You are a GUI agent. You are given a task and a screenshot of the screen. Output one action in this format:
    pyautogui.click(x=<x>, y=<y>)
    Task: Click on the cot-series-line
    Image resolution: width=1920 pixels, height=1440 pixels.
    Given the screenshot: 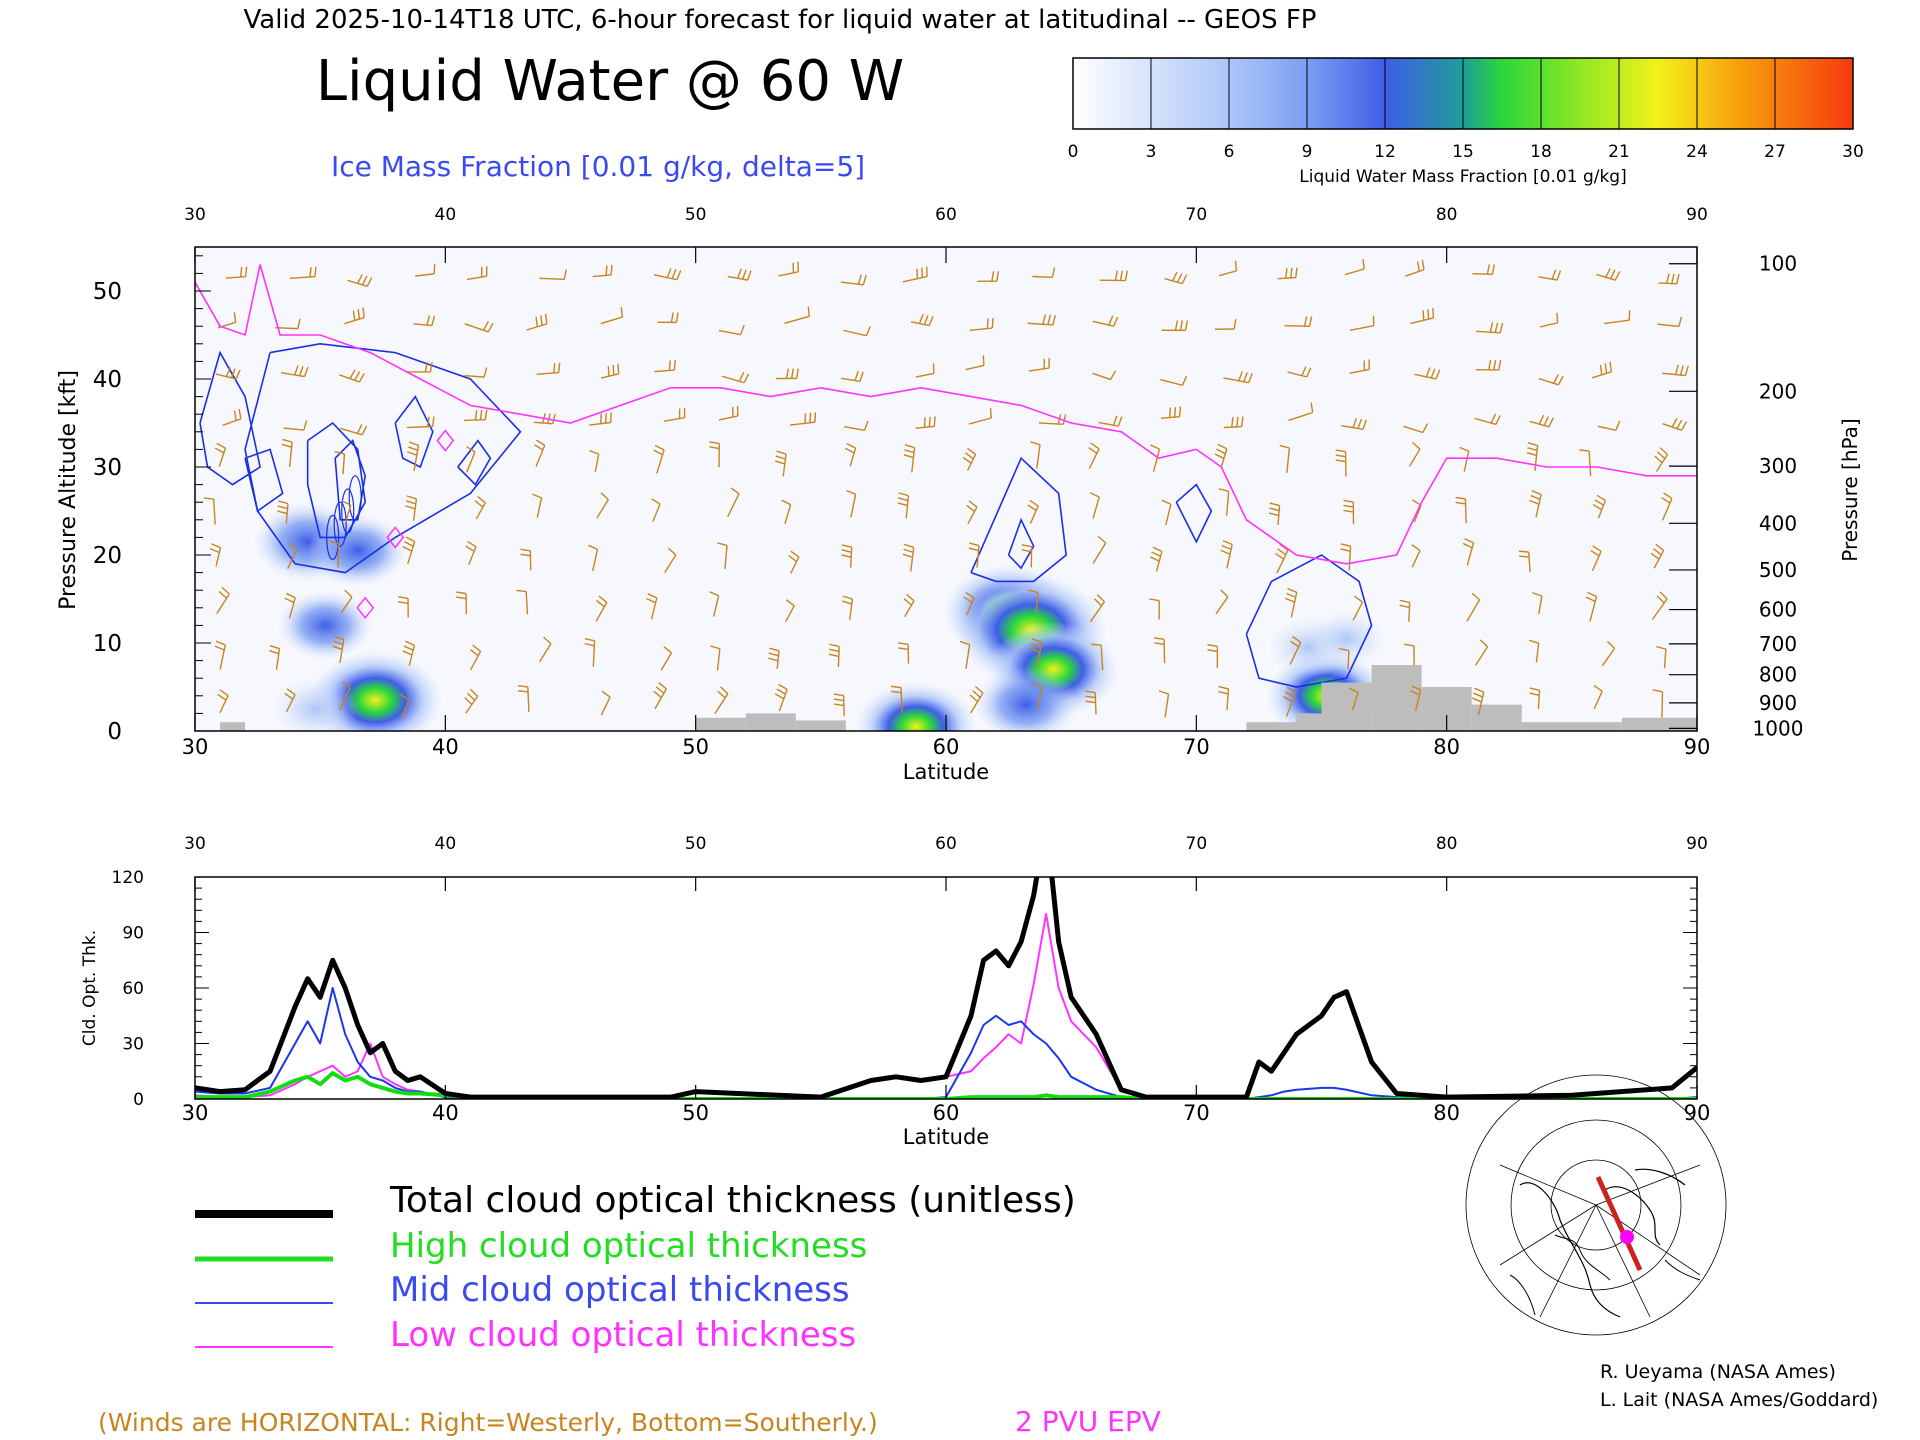 What is the action you would take?
    pyautogui.click(x=946, y=1085)
    